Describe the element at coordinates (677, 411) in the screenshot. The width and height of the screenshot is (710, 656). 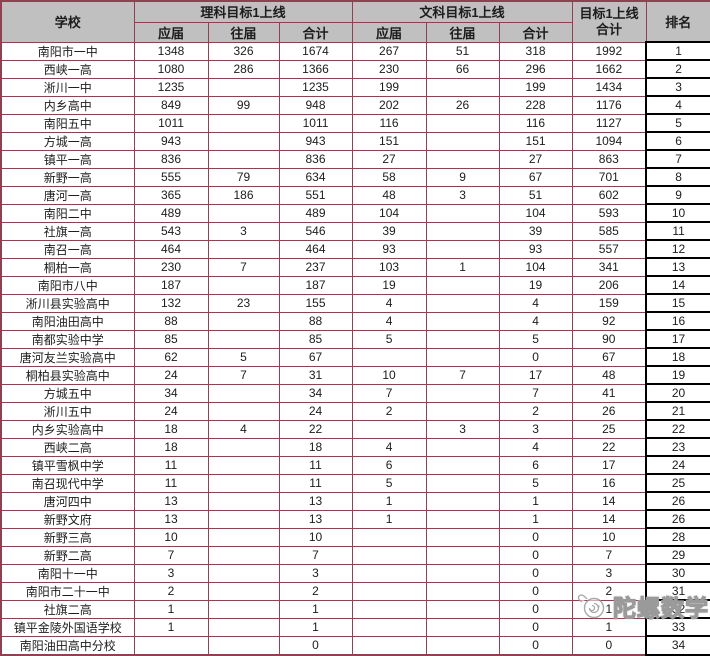
I see `rank-cell: 21` at that location.